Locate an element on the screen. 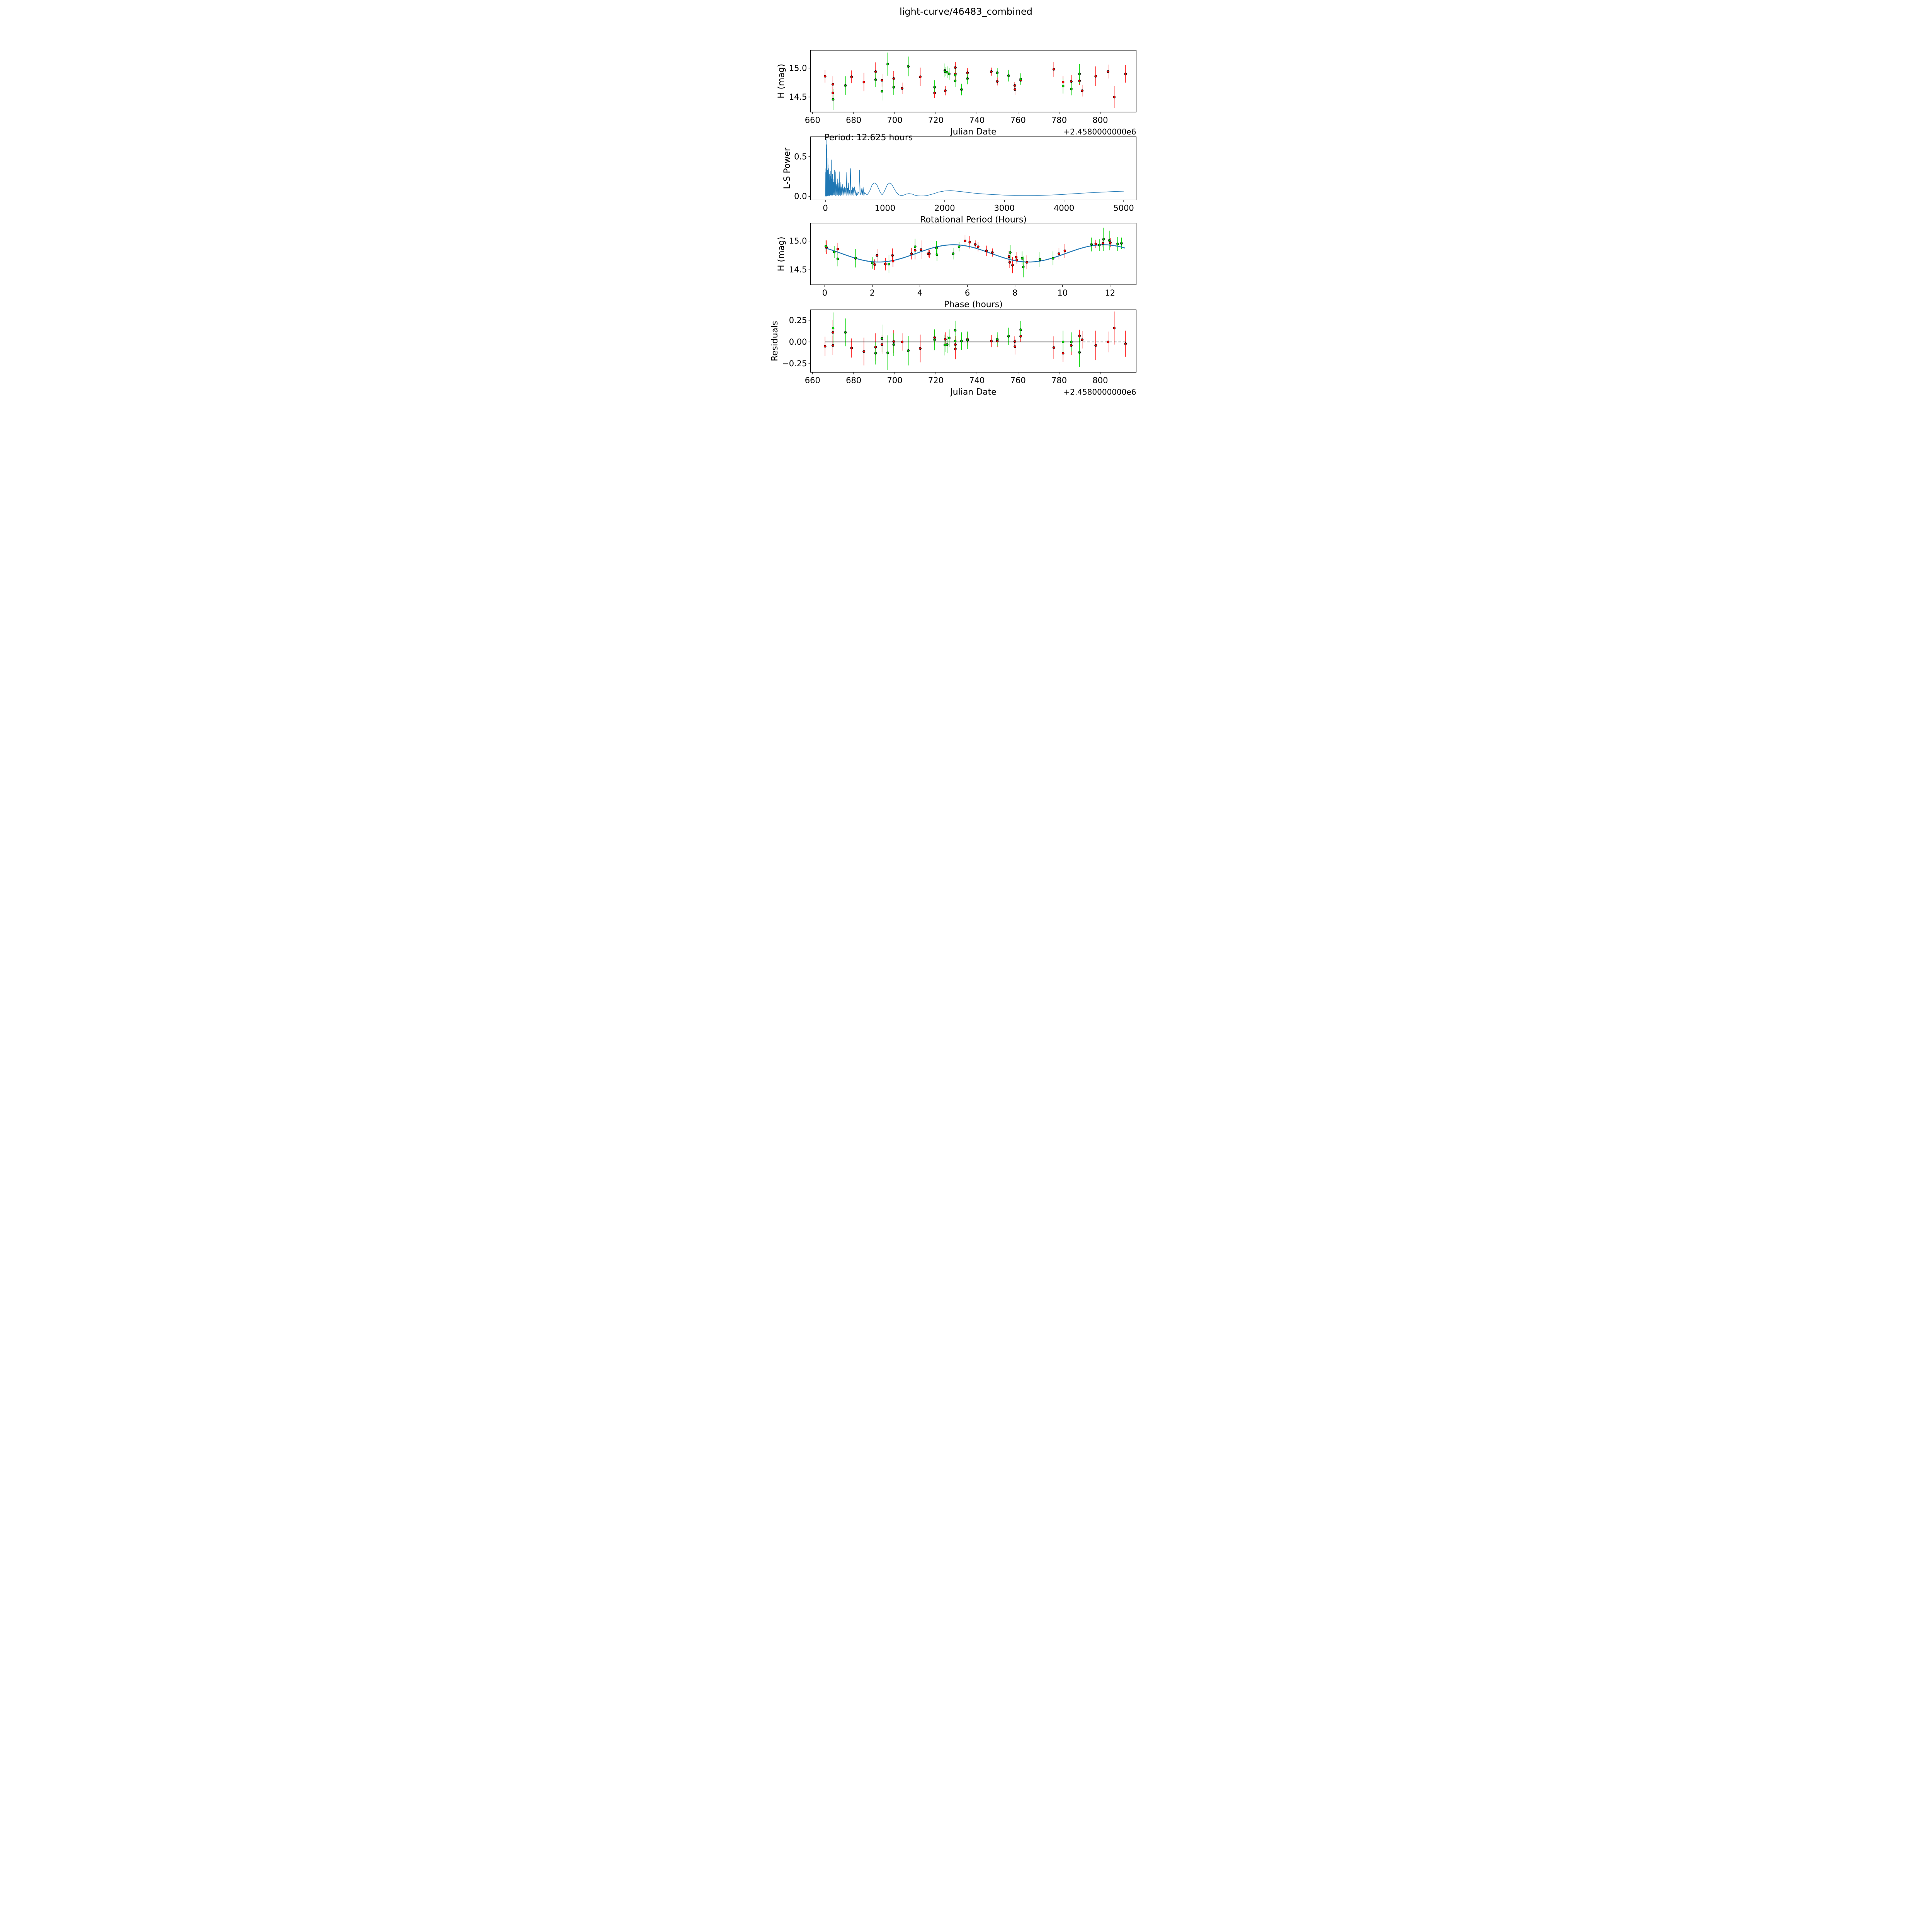 The width and height of the screenshot is (1932, 1932). y-axis-label: H (mag) is located at coordinates (781, 253).